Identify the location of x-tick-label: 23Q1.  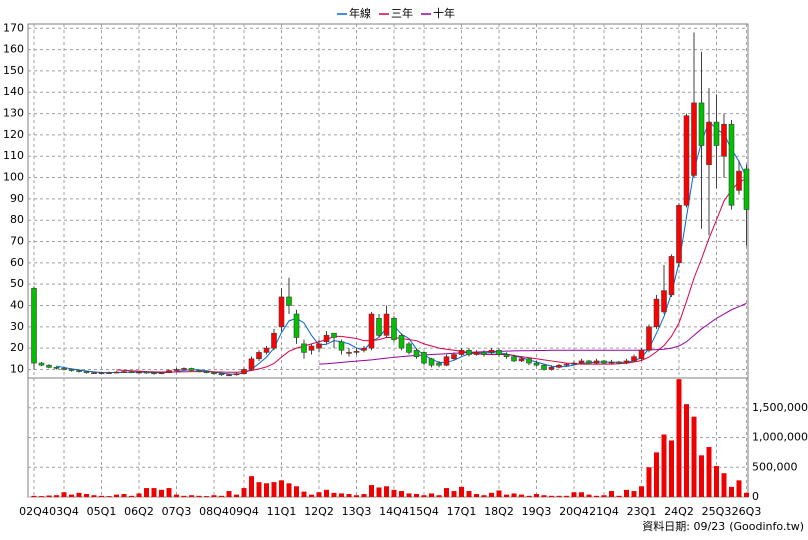
(642, 511).